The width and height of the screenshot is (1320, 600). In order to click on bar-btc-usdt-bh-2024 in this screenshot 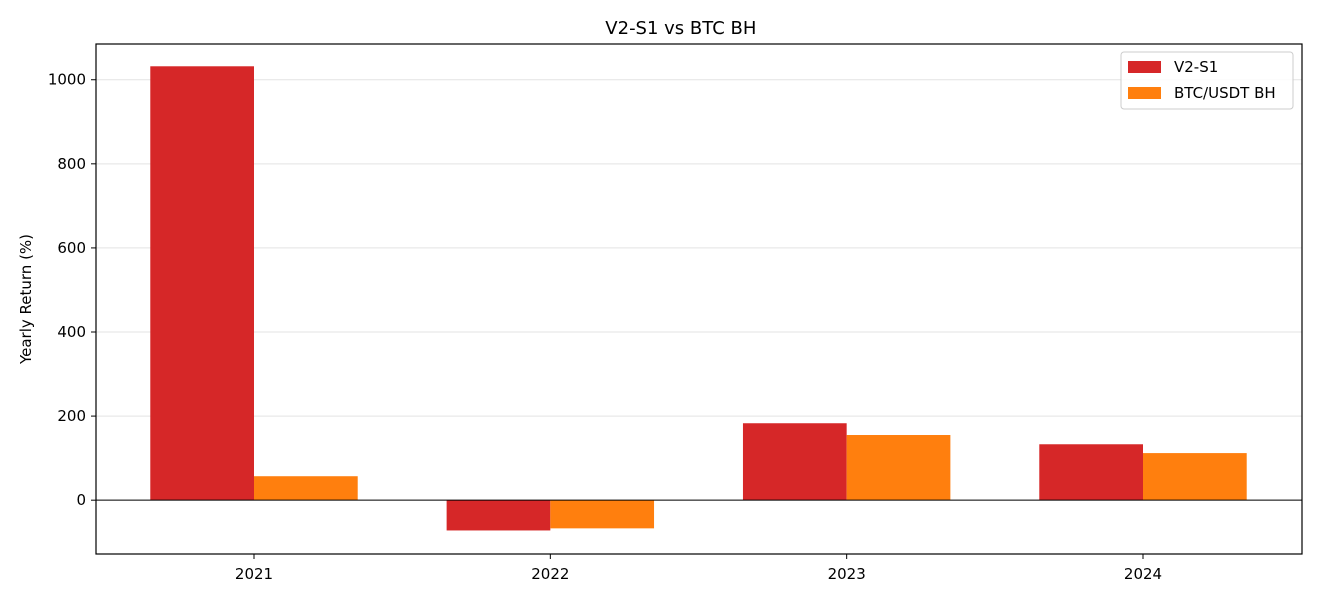, I will do `click(1195, 477)`.